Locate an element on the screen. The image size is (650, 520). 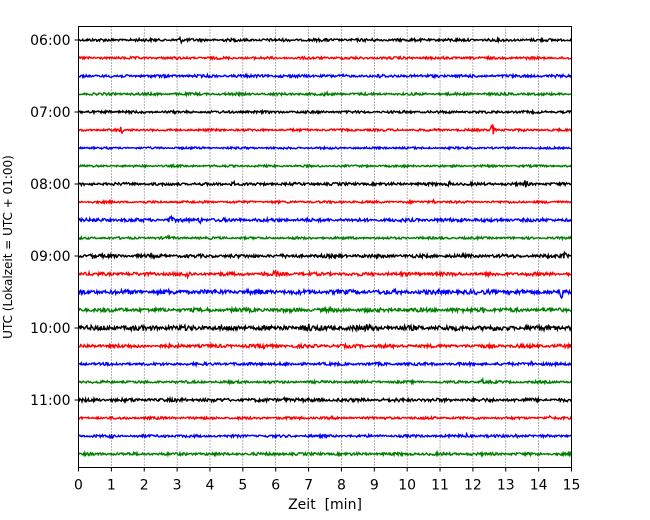
x-axis-ticks: 0 1 2 3 4 5 6 7 8 9 10 11 12 13 14 15 is located at coordinates (327, 480).